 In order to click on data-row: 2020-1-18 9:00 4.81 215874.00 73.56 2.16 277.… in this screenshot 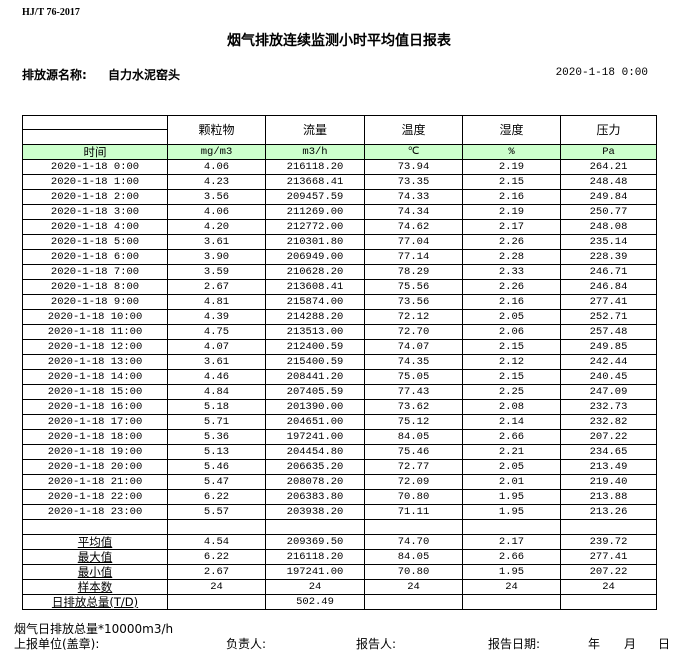, I will do `click(339, 302)`.